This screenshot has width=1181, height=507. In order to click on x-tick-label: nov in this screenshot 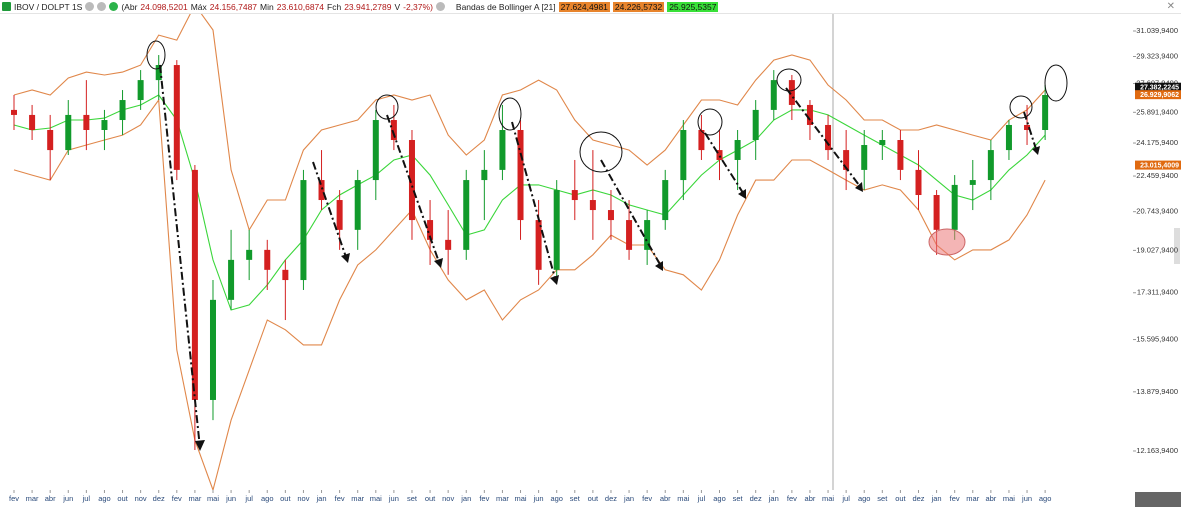, I will do `click(141, 498)`.